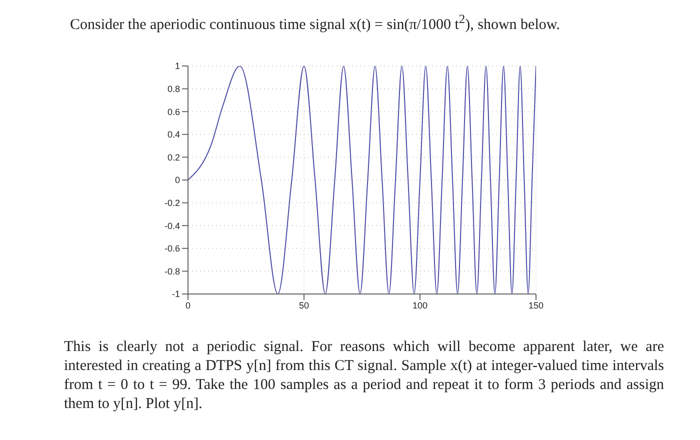 This screenshot has height=440, width=700. I want to click on y-tick-label: -1, so click(176, 294).